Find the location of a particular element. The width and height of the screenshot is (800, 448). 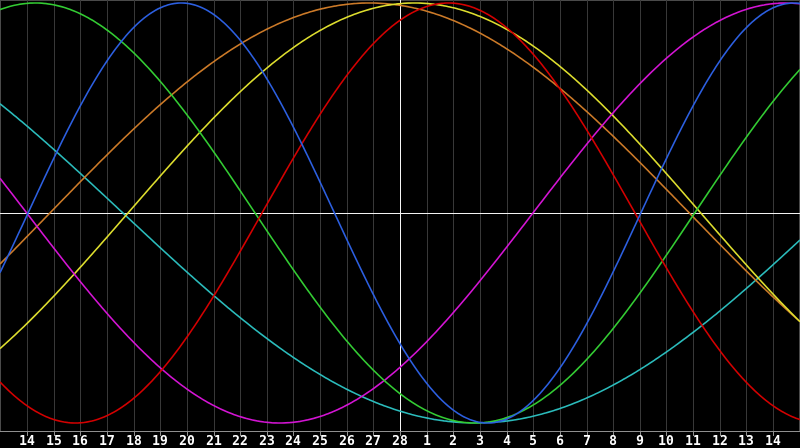

x-tick-label: 23 is located at coordinates (267, 441).